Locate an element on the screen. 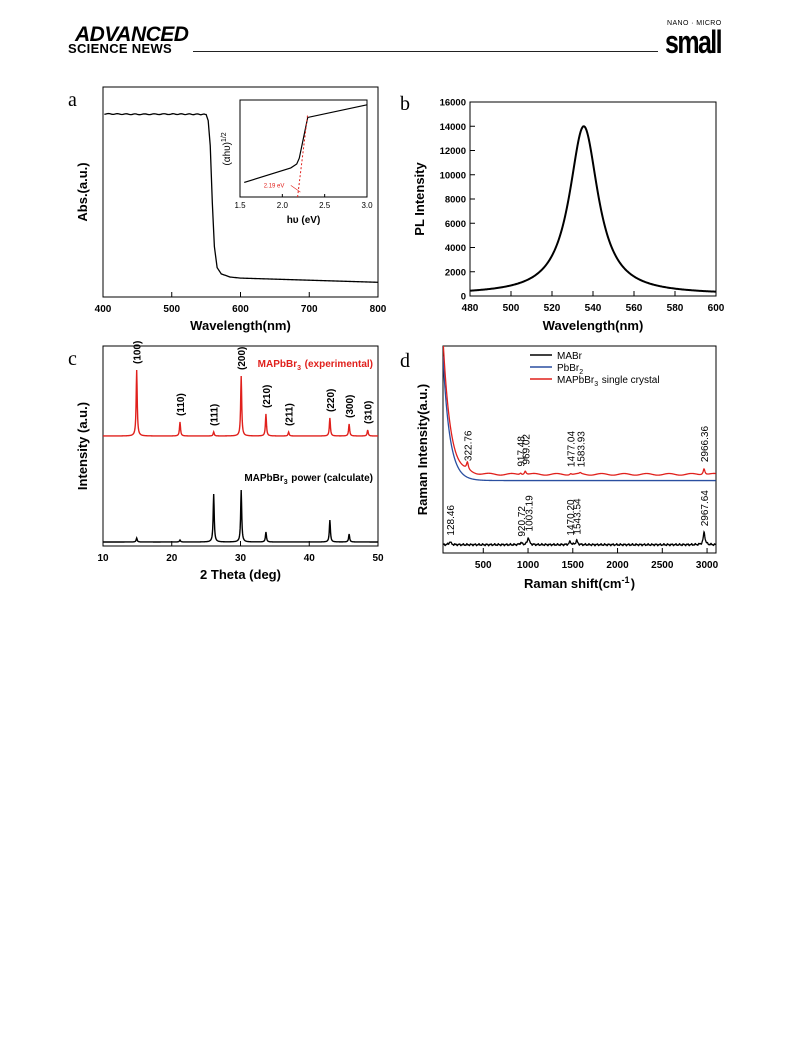  peak-label: 128.46 is located at coordinates (451, 520).